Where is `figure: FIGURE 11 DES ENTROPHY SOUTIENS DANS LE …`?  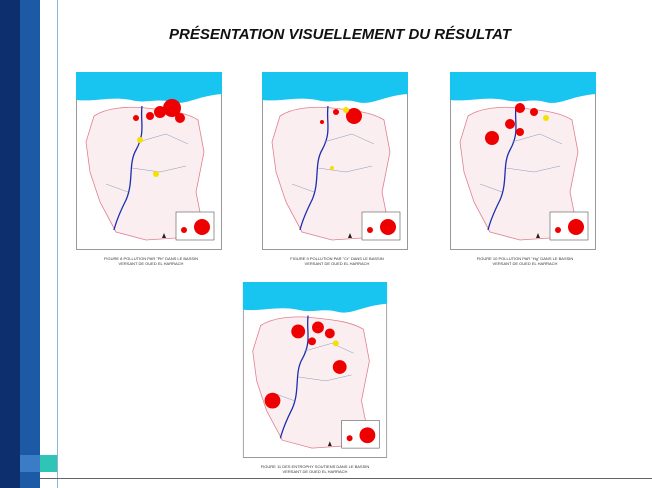 figure: FIGURE 11 DES ENTROPHY SOUTIENS DANS LE … is located at coordinates (315, 378).